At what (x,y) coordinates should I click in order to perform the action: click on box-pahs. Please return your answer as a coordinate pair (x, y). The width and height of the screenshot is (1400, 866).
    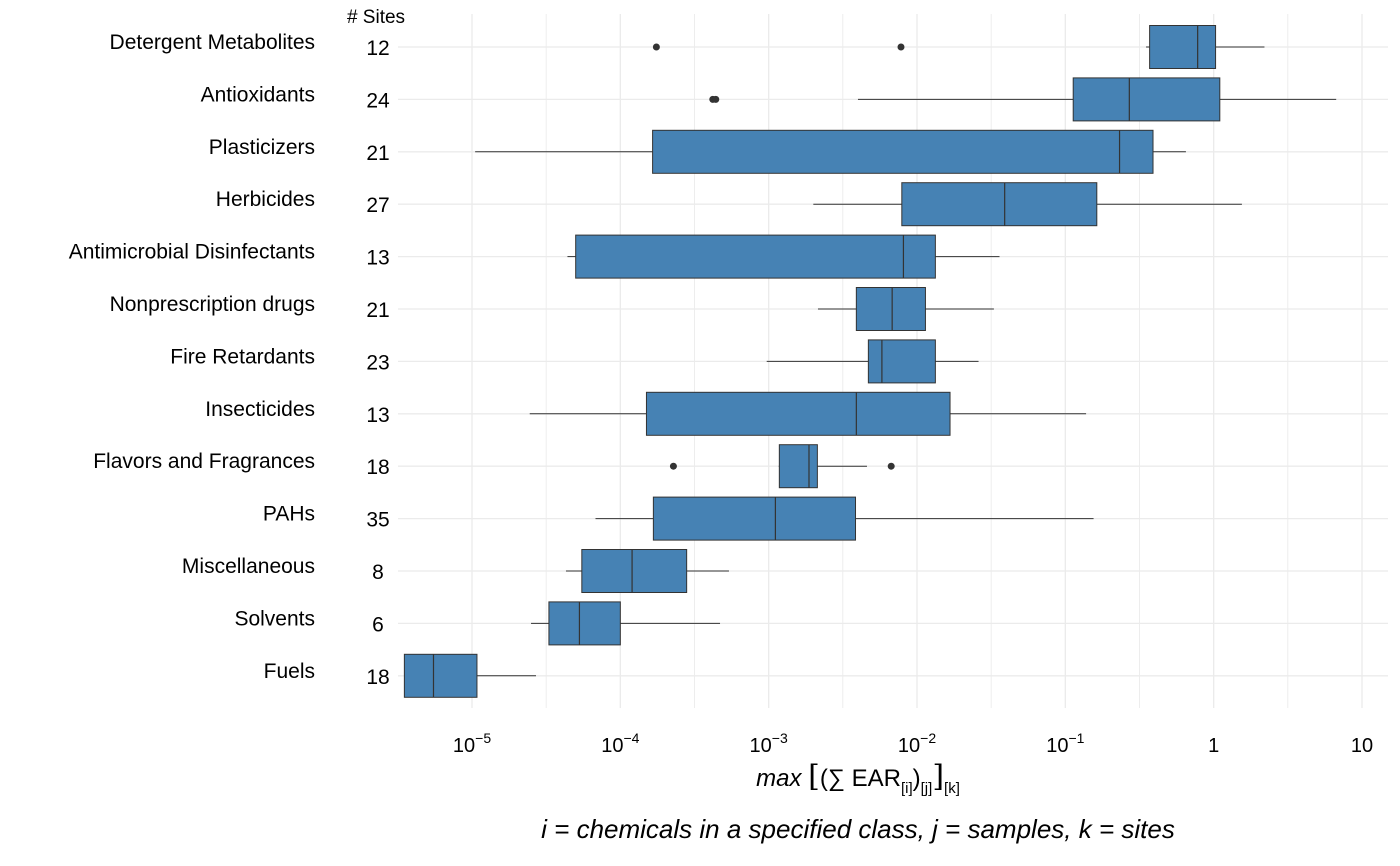
    Looking at the image, I should click on (844, 518).